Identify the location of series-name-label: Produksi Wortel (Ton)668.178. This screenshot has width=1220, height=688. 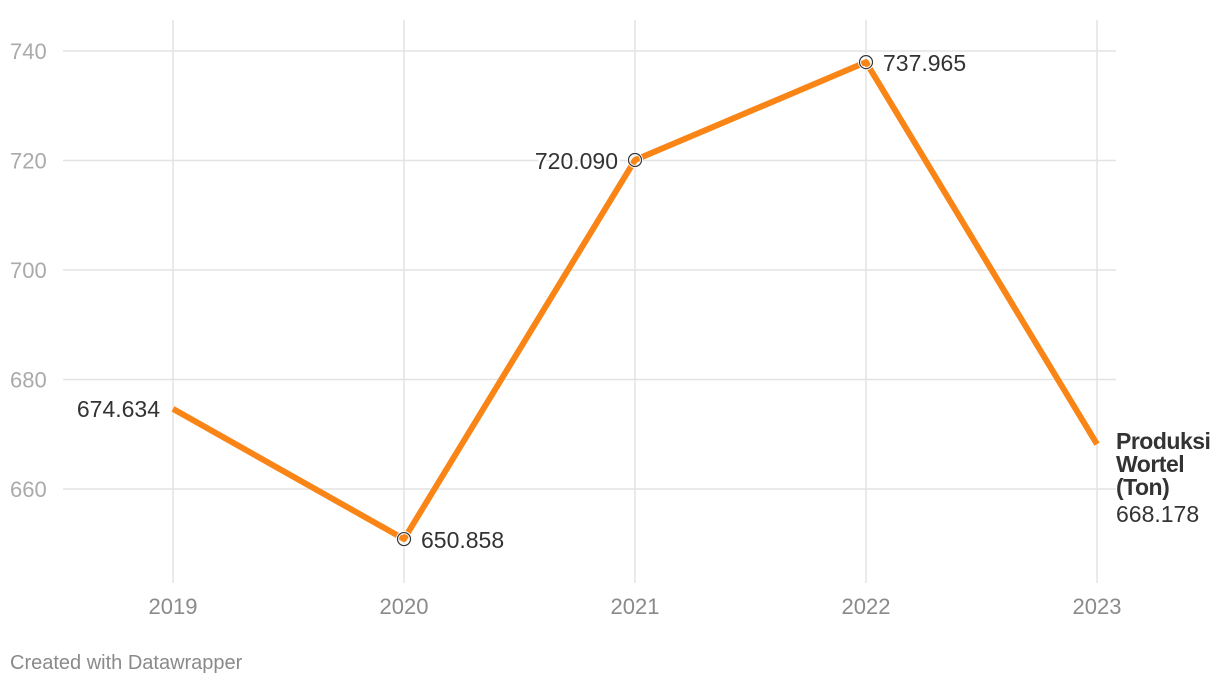
(1163, 477).